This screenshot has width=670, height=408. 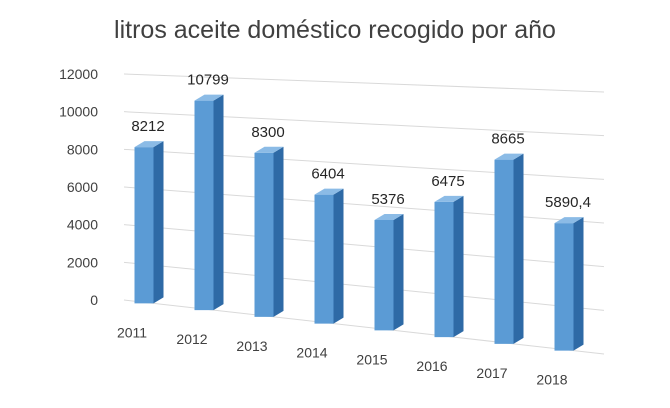 I want to click on data-label: 6404, so click(x=327, y=174).